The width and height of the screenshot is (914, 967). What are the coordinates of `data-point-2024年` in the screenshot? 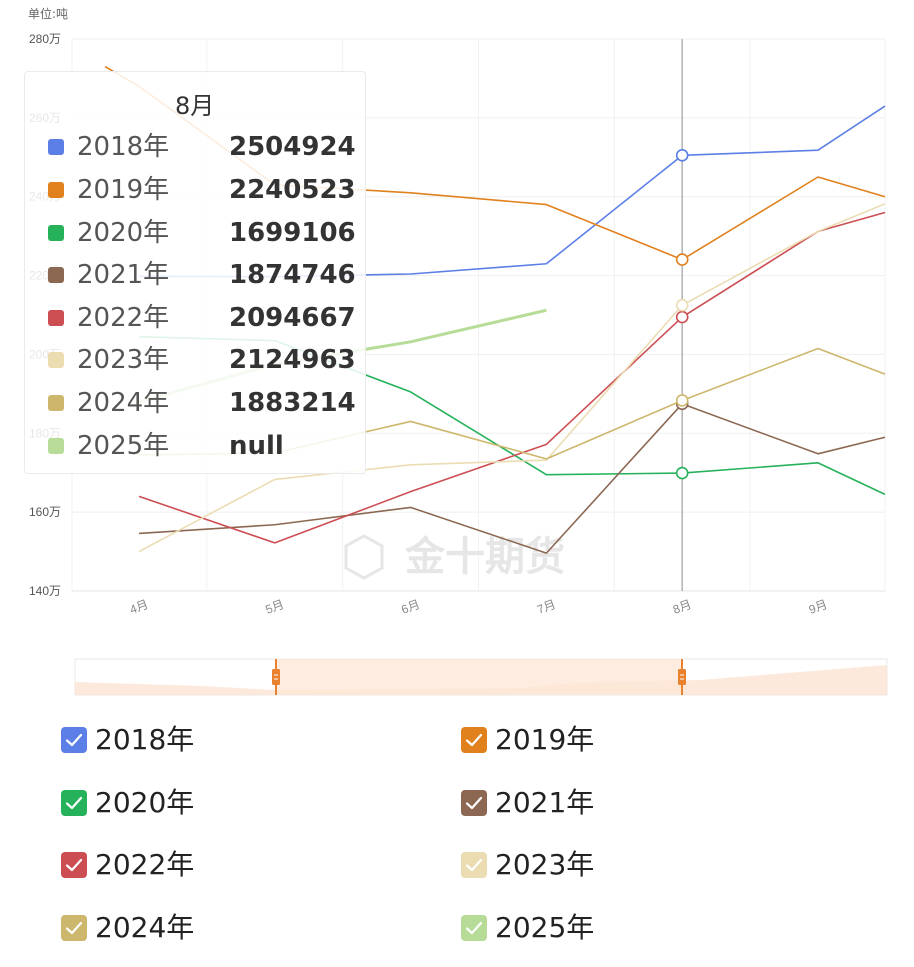 It's located at (682, 400).